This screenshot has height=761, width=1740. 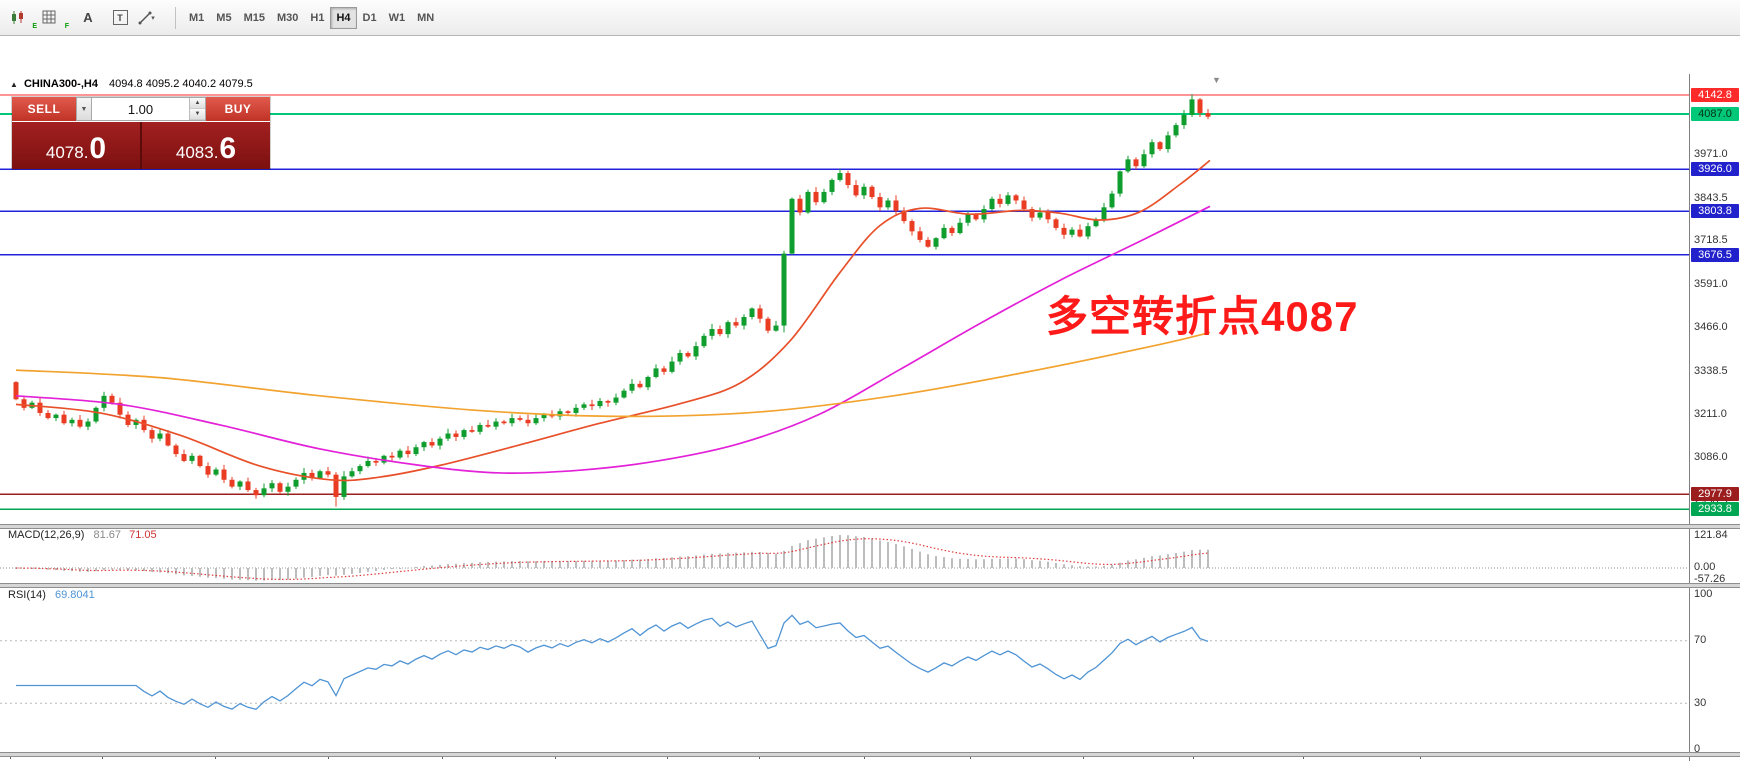 What do you see at coordinates (1202, 316) in the screenshot?
I see `chart-text-annotation: 多空转折点4087` at bounding box center [1202, 316].